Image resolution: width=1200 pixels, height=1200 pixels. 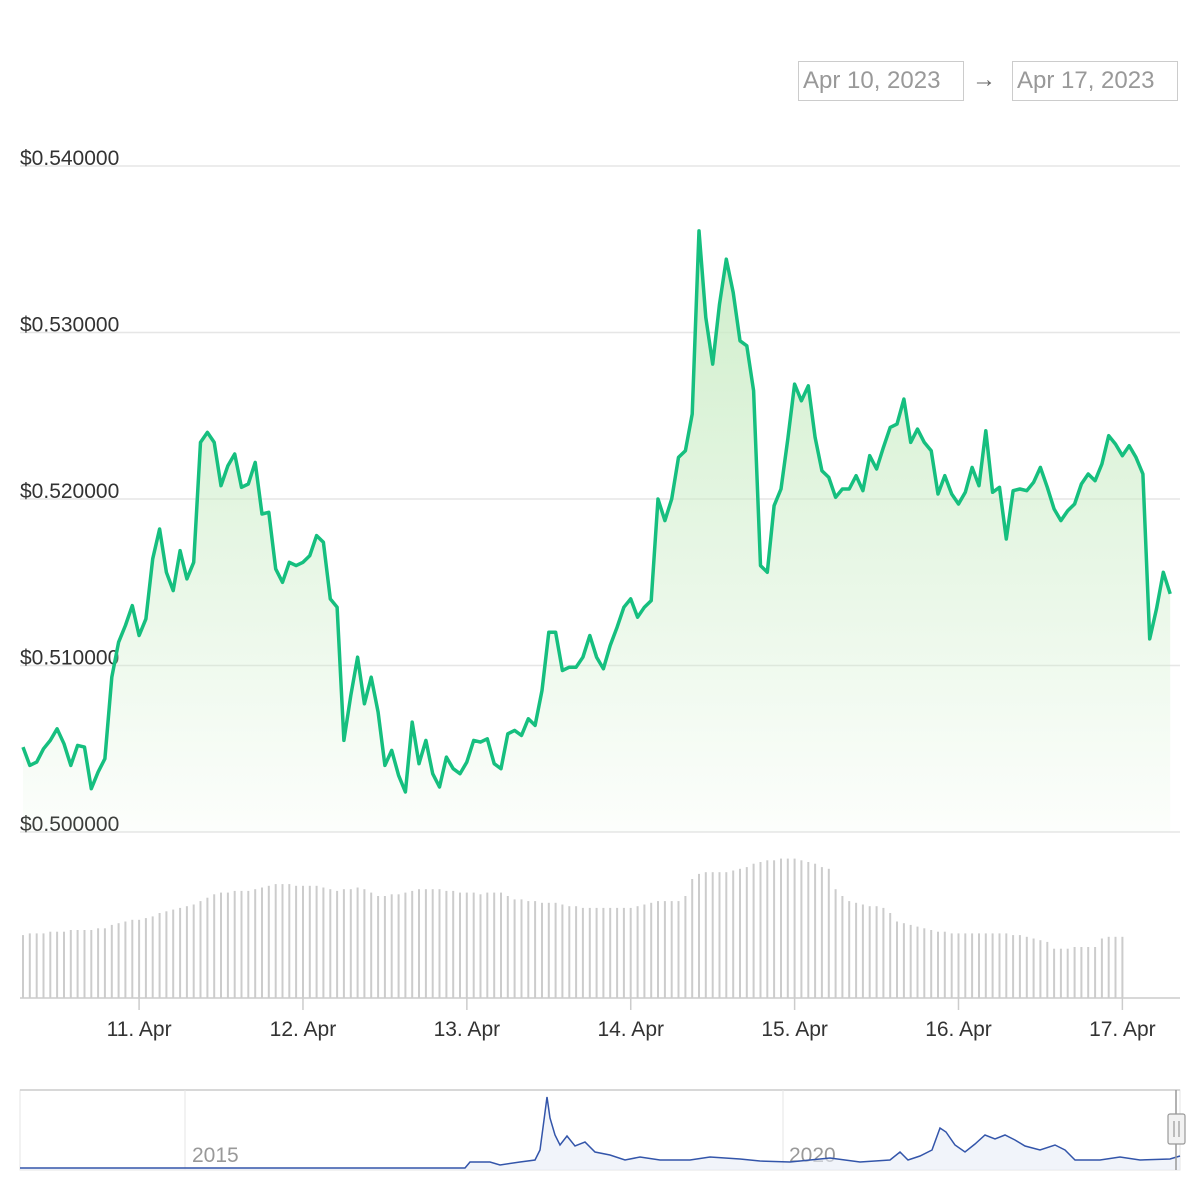 I want to click on y-tick-label: $0.540000, so click(x=69, y=158).